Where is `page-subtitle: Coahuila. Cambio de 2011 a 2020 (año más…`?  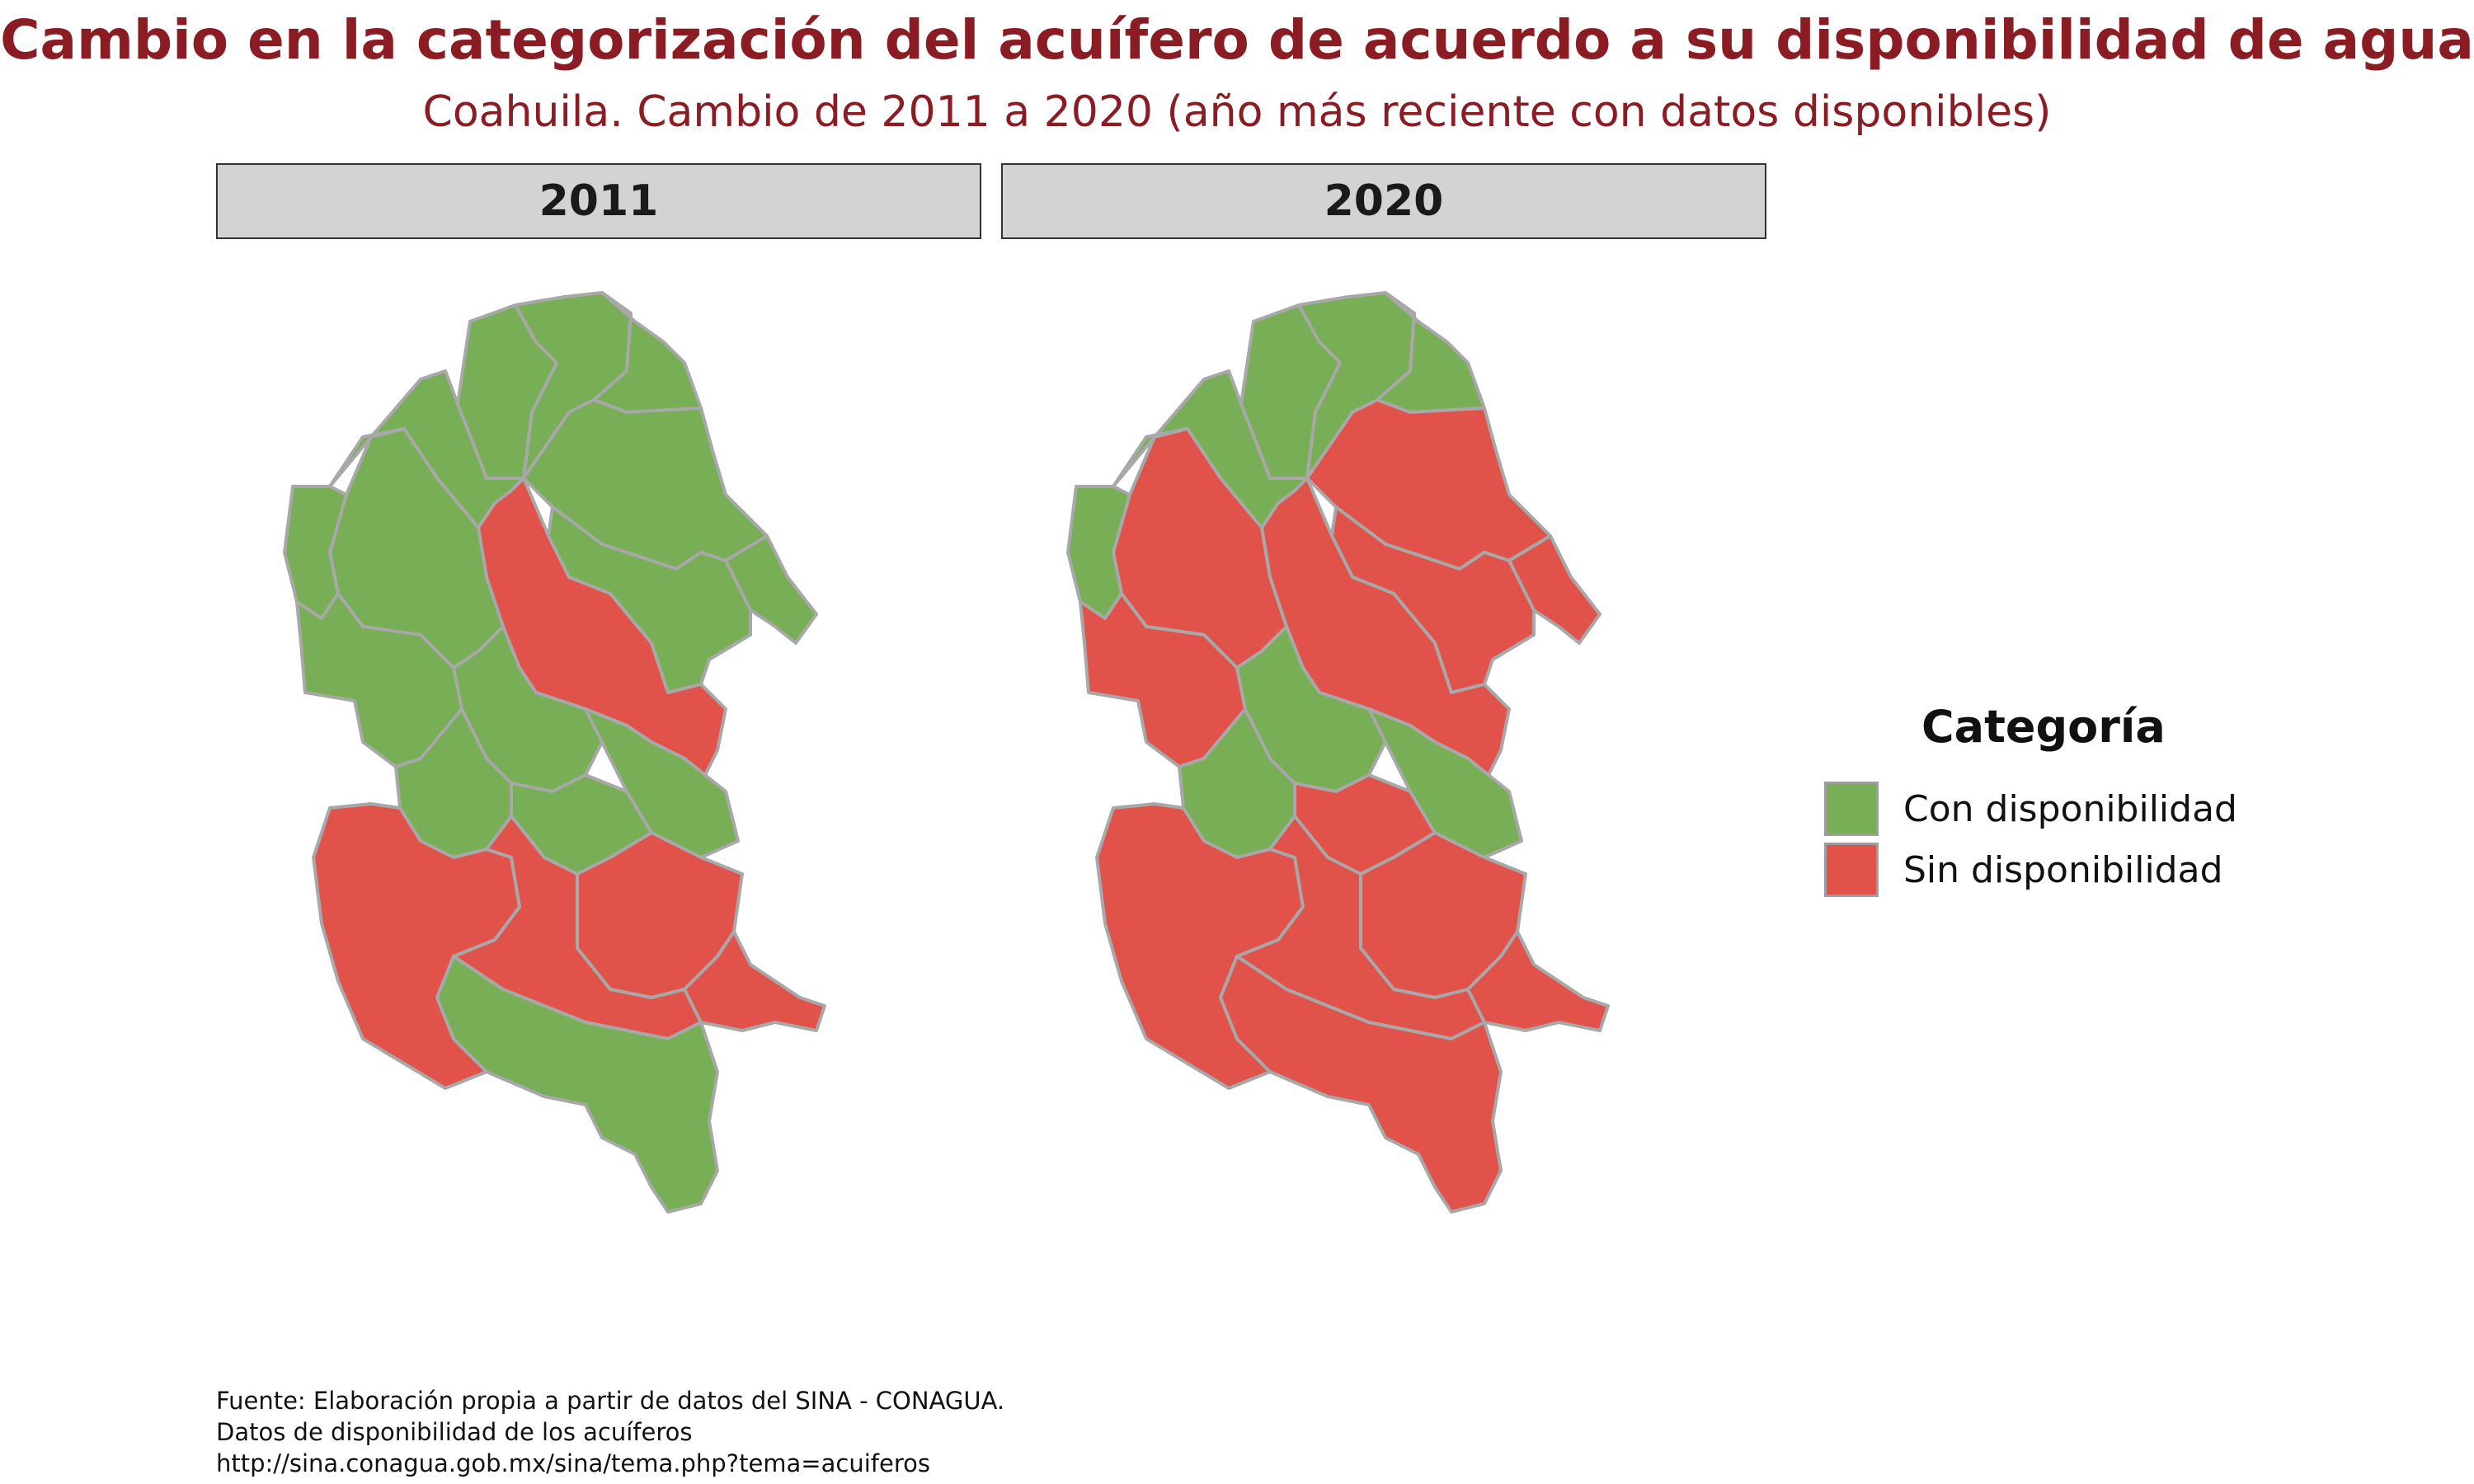
page-subtitle: Coahuila. Cambio de 2011 a 2020 (año más… is located at coordinates (1237, 112).